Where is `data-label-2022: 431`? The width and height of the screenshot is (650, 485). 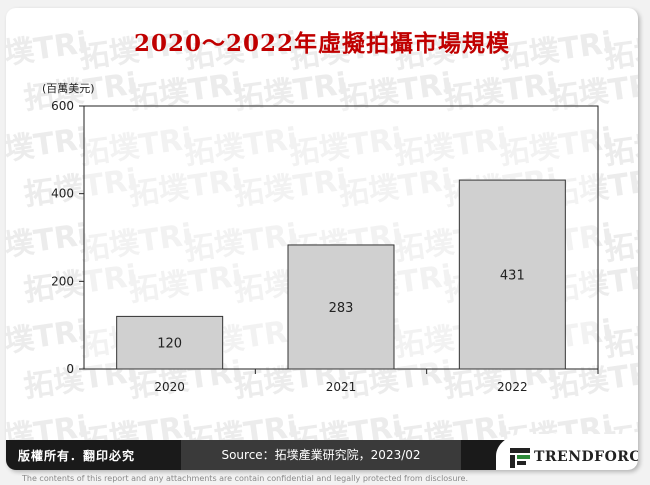
data-label-2022: 431 is located at coordinates (512, 276).